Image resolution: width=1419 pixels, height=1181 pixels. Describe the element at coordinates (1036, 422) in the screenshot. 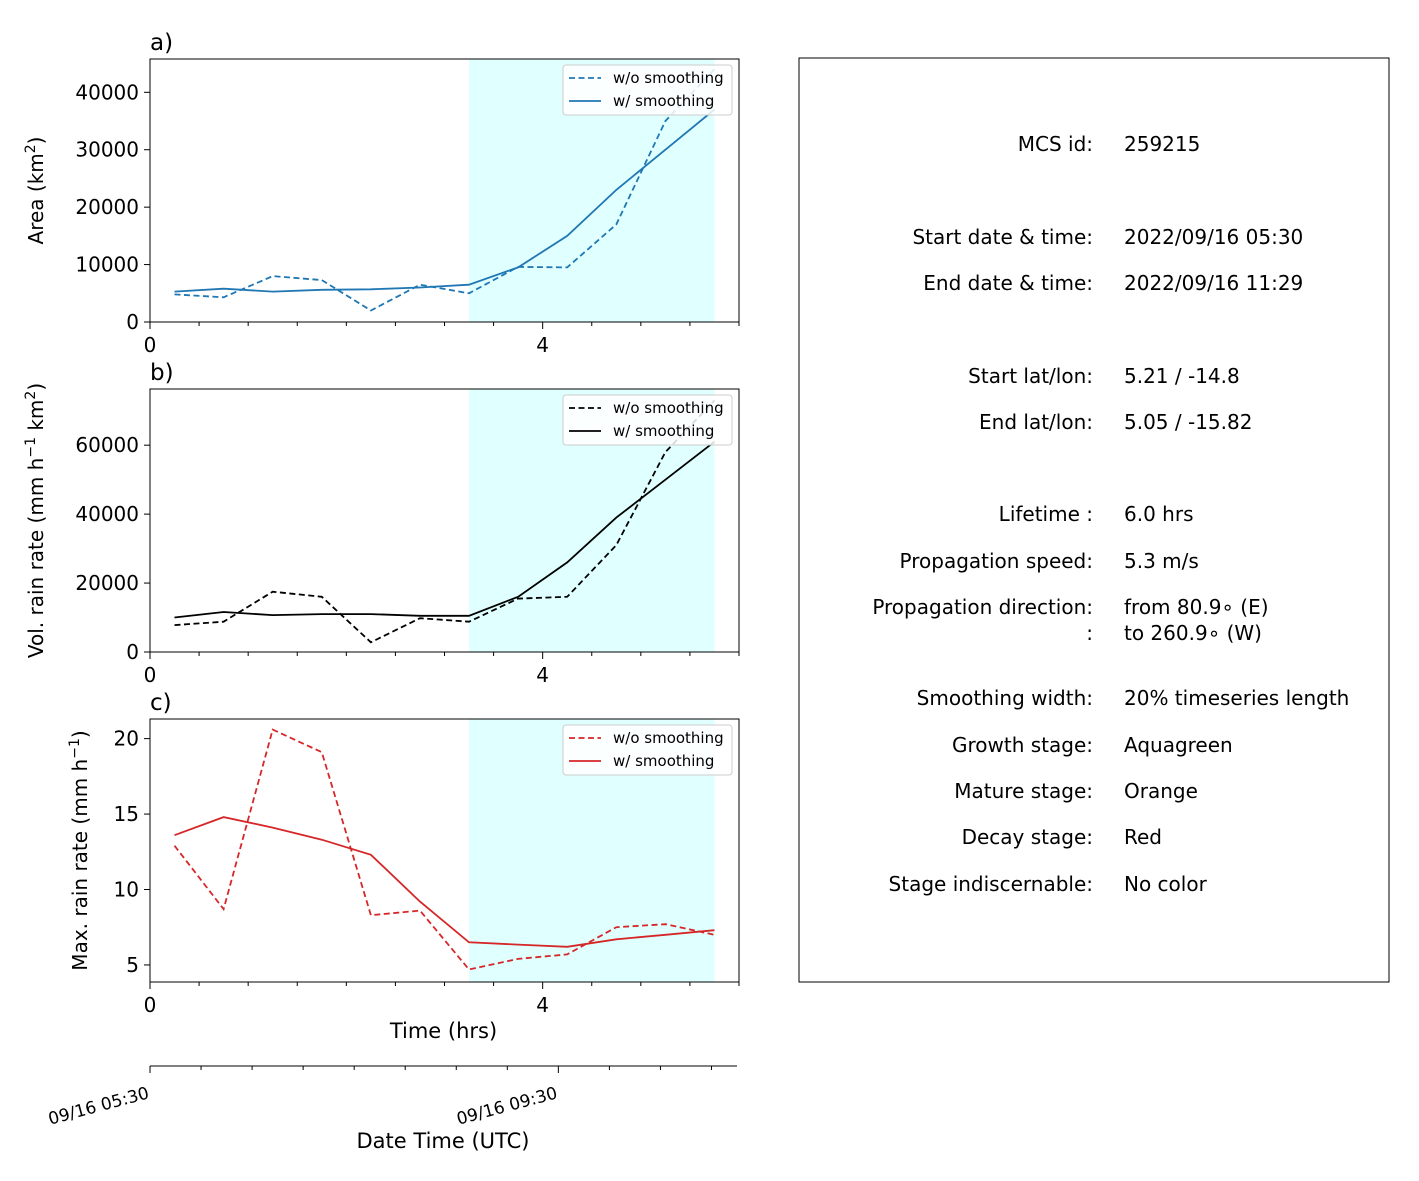

I see `info-label: End lat/lon:` at that location.